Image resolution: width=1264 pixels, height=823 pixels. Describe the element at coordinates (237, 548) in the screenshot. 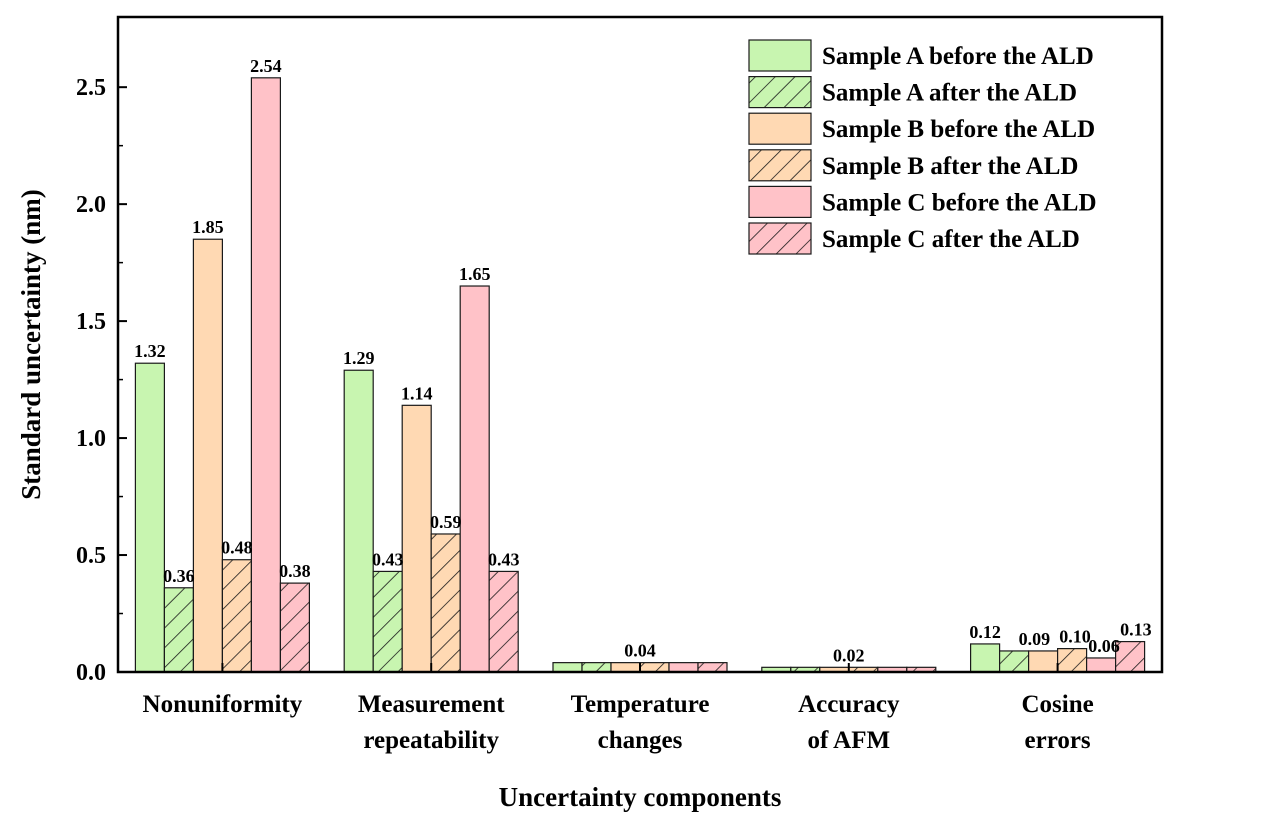

I see `data-label-4: 0.48` at that location.